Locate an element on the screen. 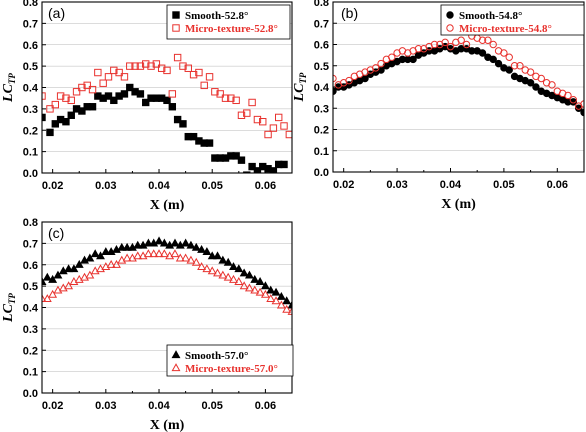 The height and width of the screenshot is (432, 586). x-axis-label: X (m) is located at coordinates (458, 204).